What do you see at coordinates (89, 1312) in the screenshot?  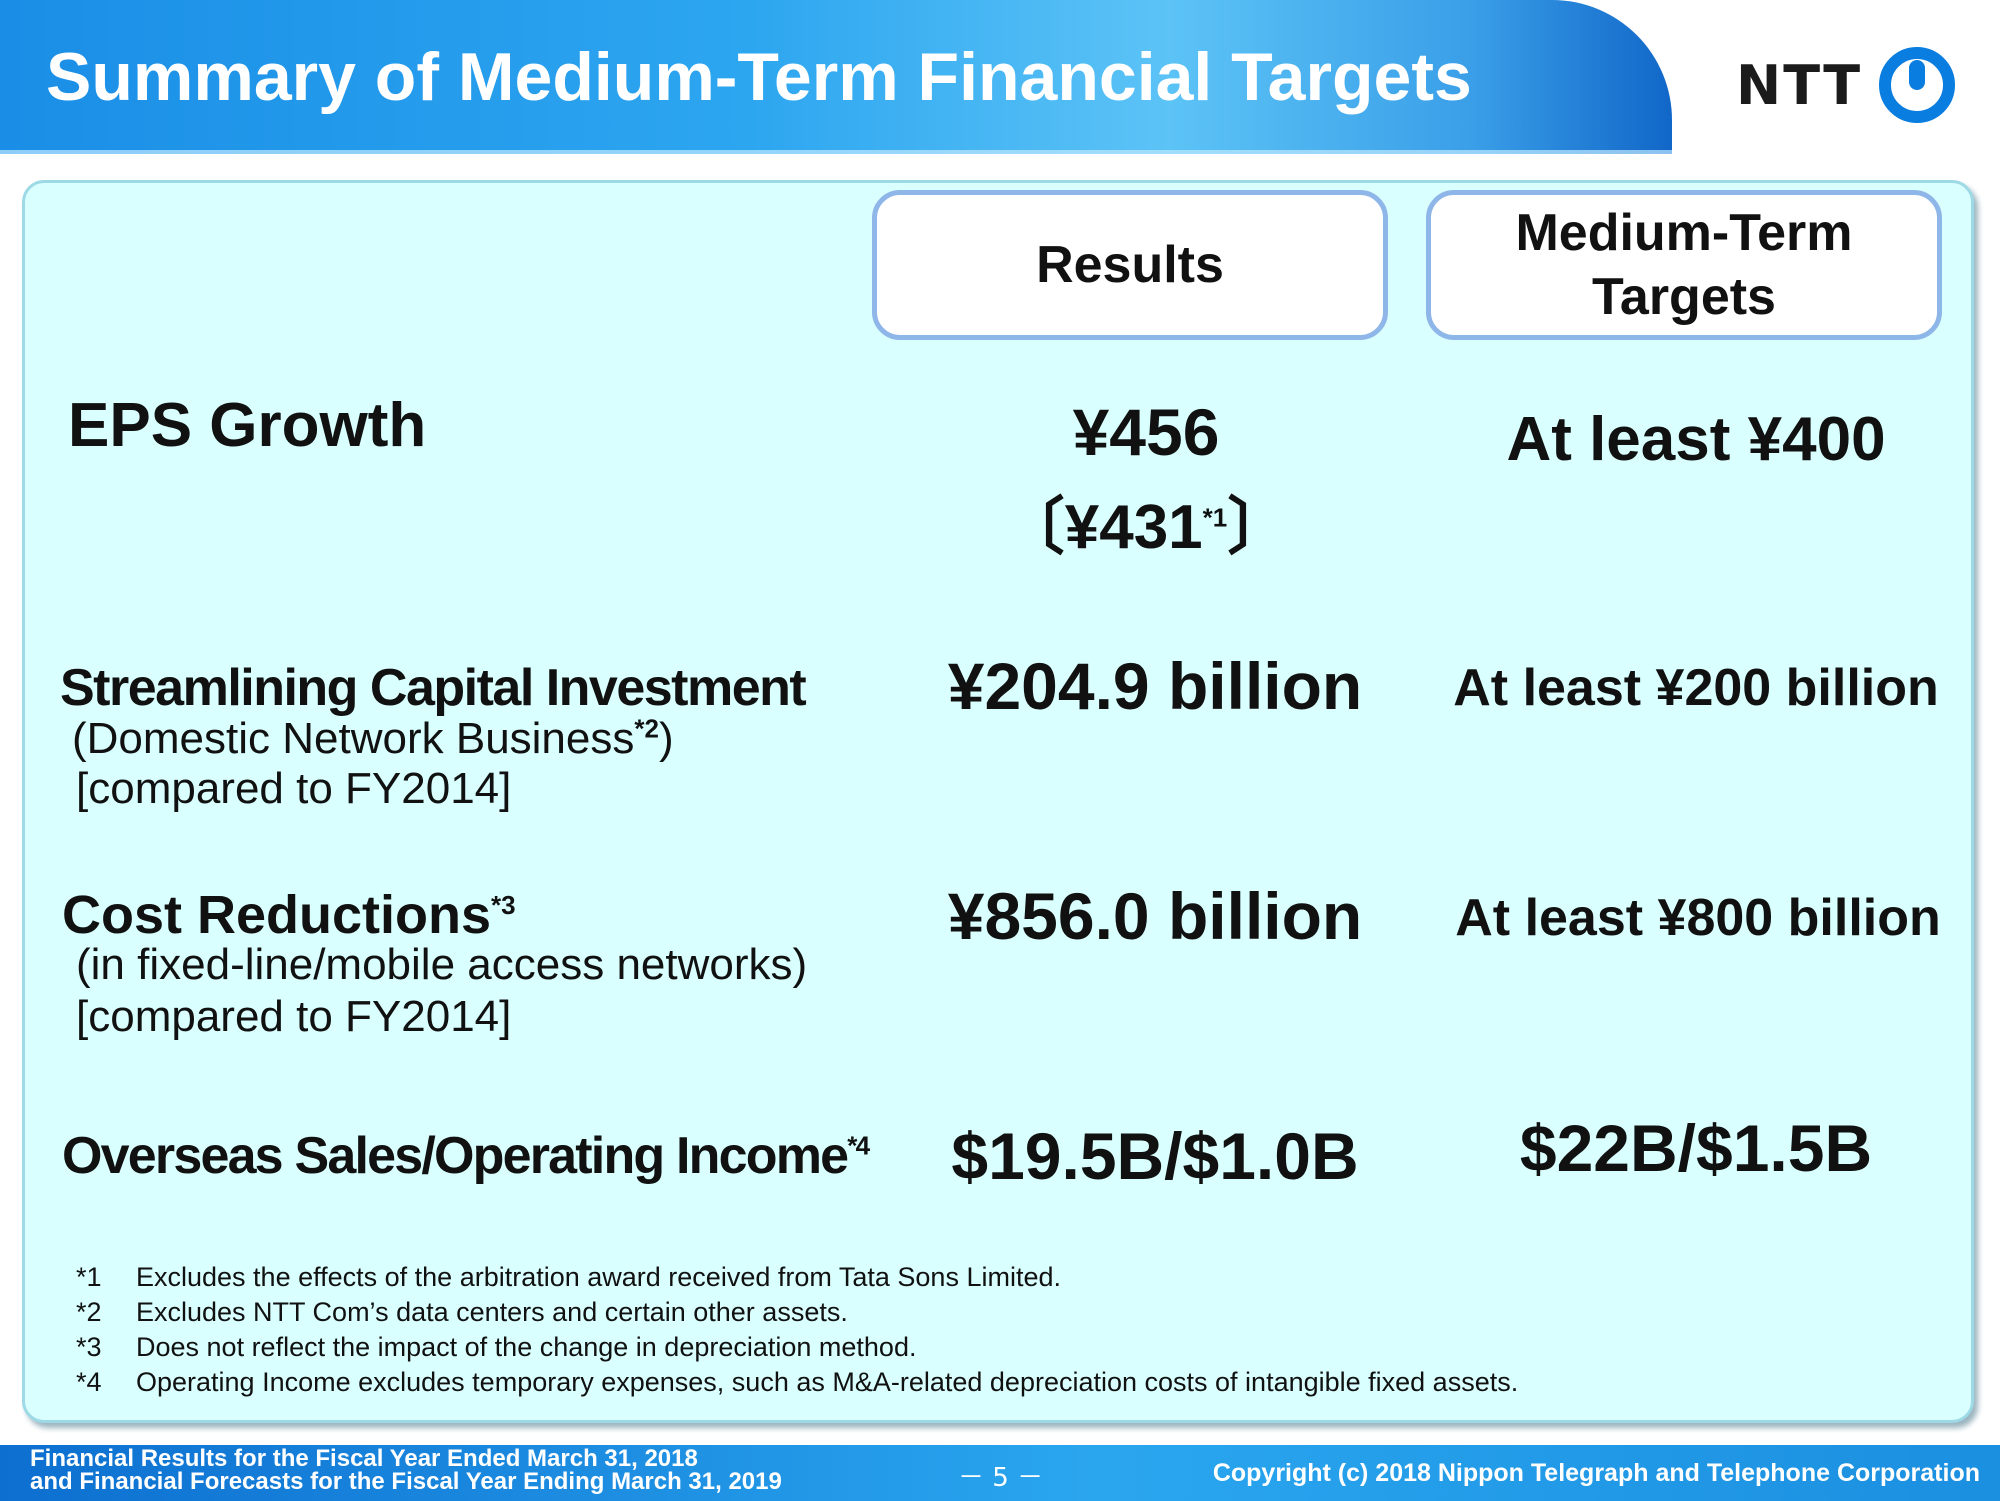 I see `footnote-2-mark: *2` at bounding box center [89, 1312].